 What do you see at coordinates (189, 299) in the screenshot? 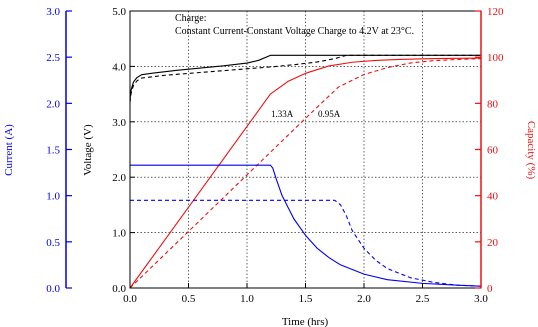
I see `x-tick-label: 0.5` at bounding box center [189, 299].